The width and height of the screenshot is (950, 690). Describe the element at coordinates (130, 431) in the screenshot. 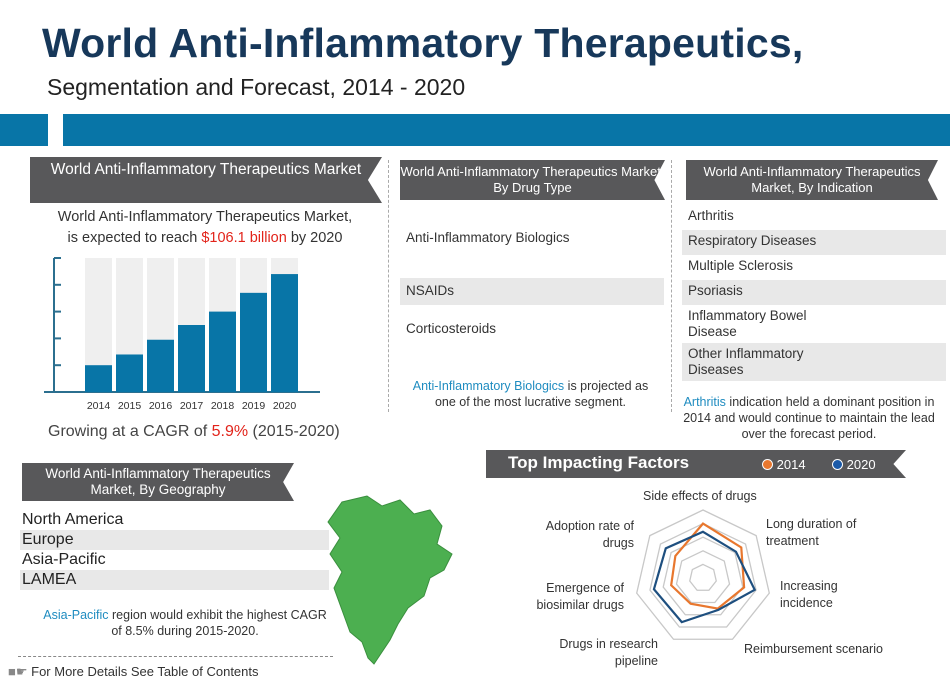

I see `cagr-pre: Growing at a CAGR of` at that location.